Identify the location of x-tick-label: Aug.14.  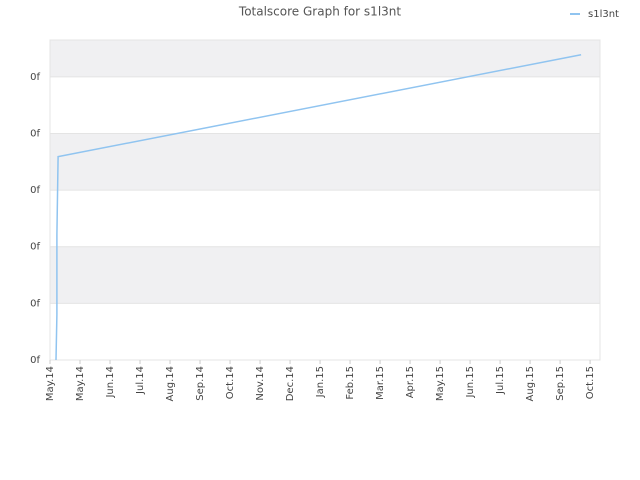
(170, 383).